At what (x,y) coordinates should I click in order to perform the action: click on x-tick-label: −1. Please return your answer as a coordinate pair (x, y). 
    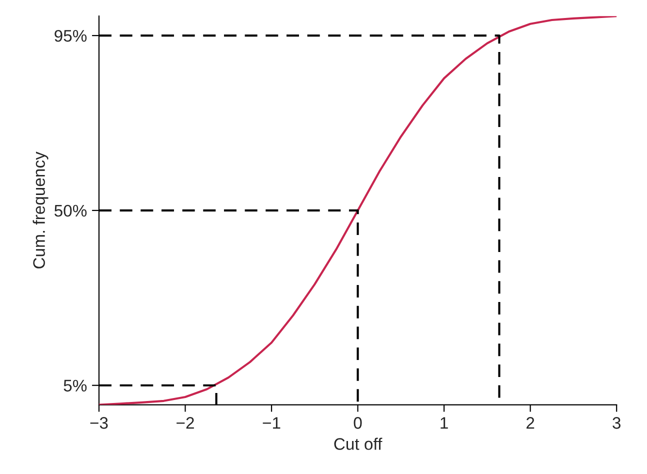
    Looking at the image, I should click on (271, 423).